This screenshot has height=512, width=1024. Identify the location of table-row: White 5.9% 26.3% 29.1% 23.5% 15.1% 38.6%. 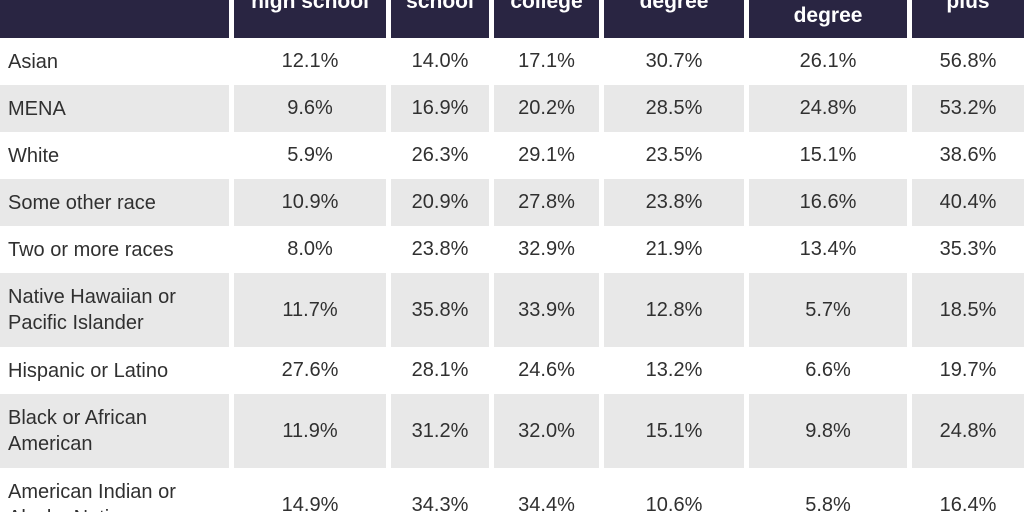
(512, 155).